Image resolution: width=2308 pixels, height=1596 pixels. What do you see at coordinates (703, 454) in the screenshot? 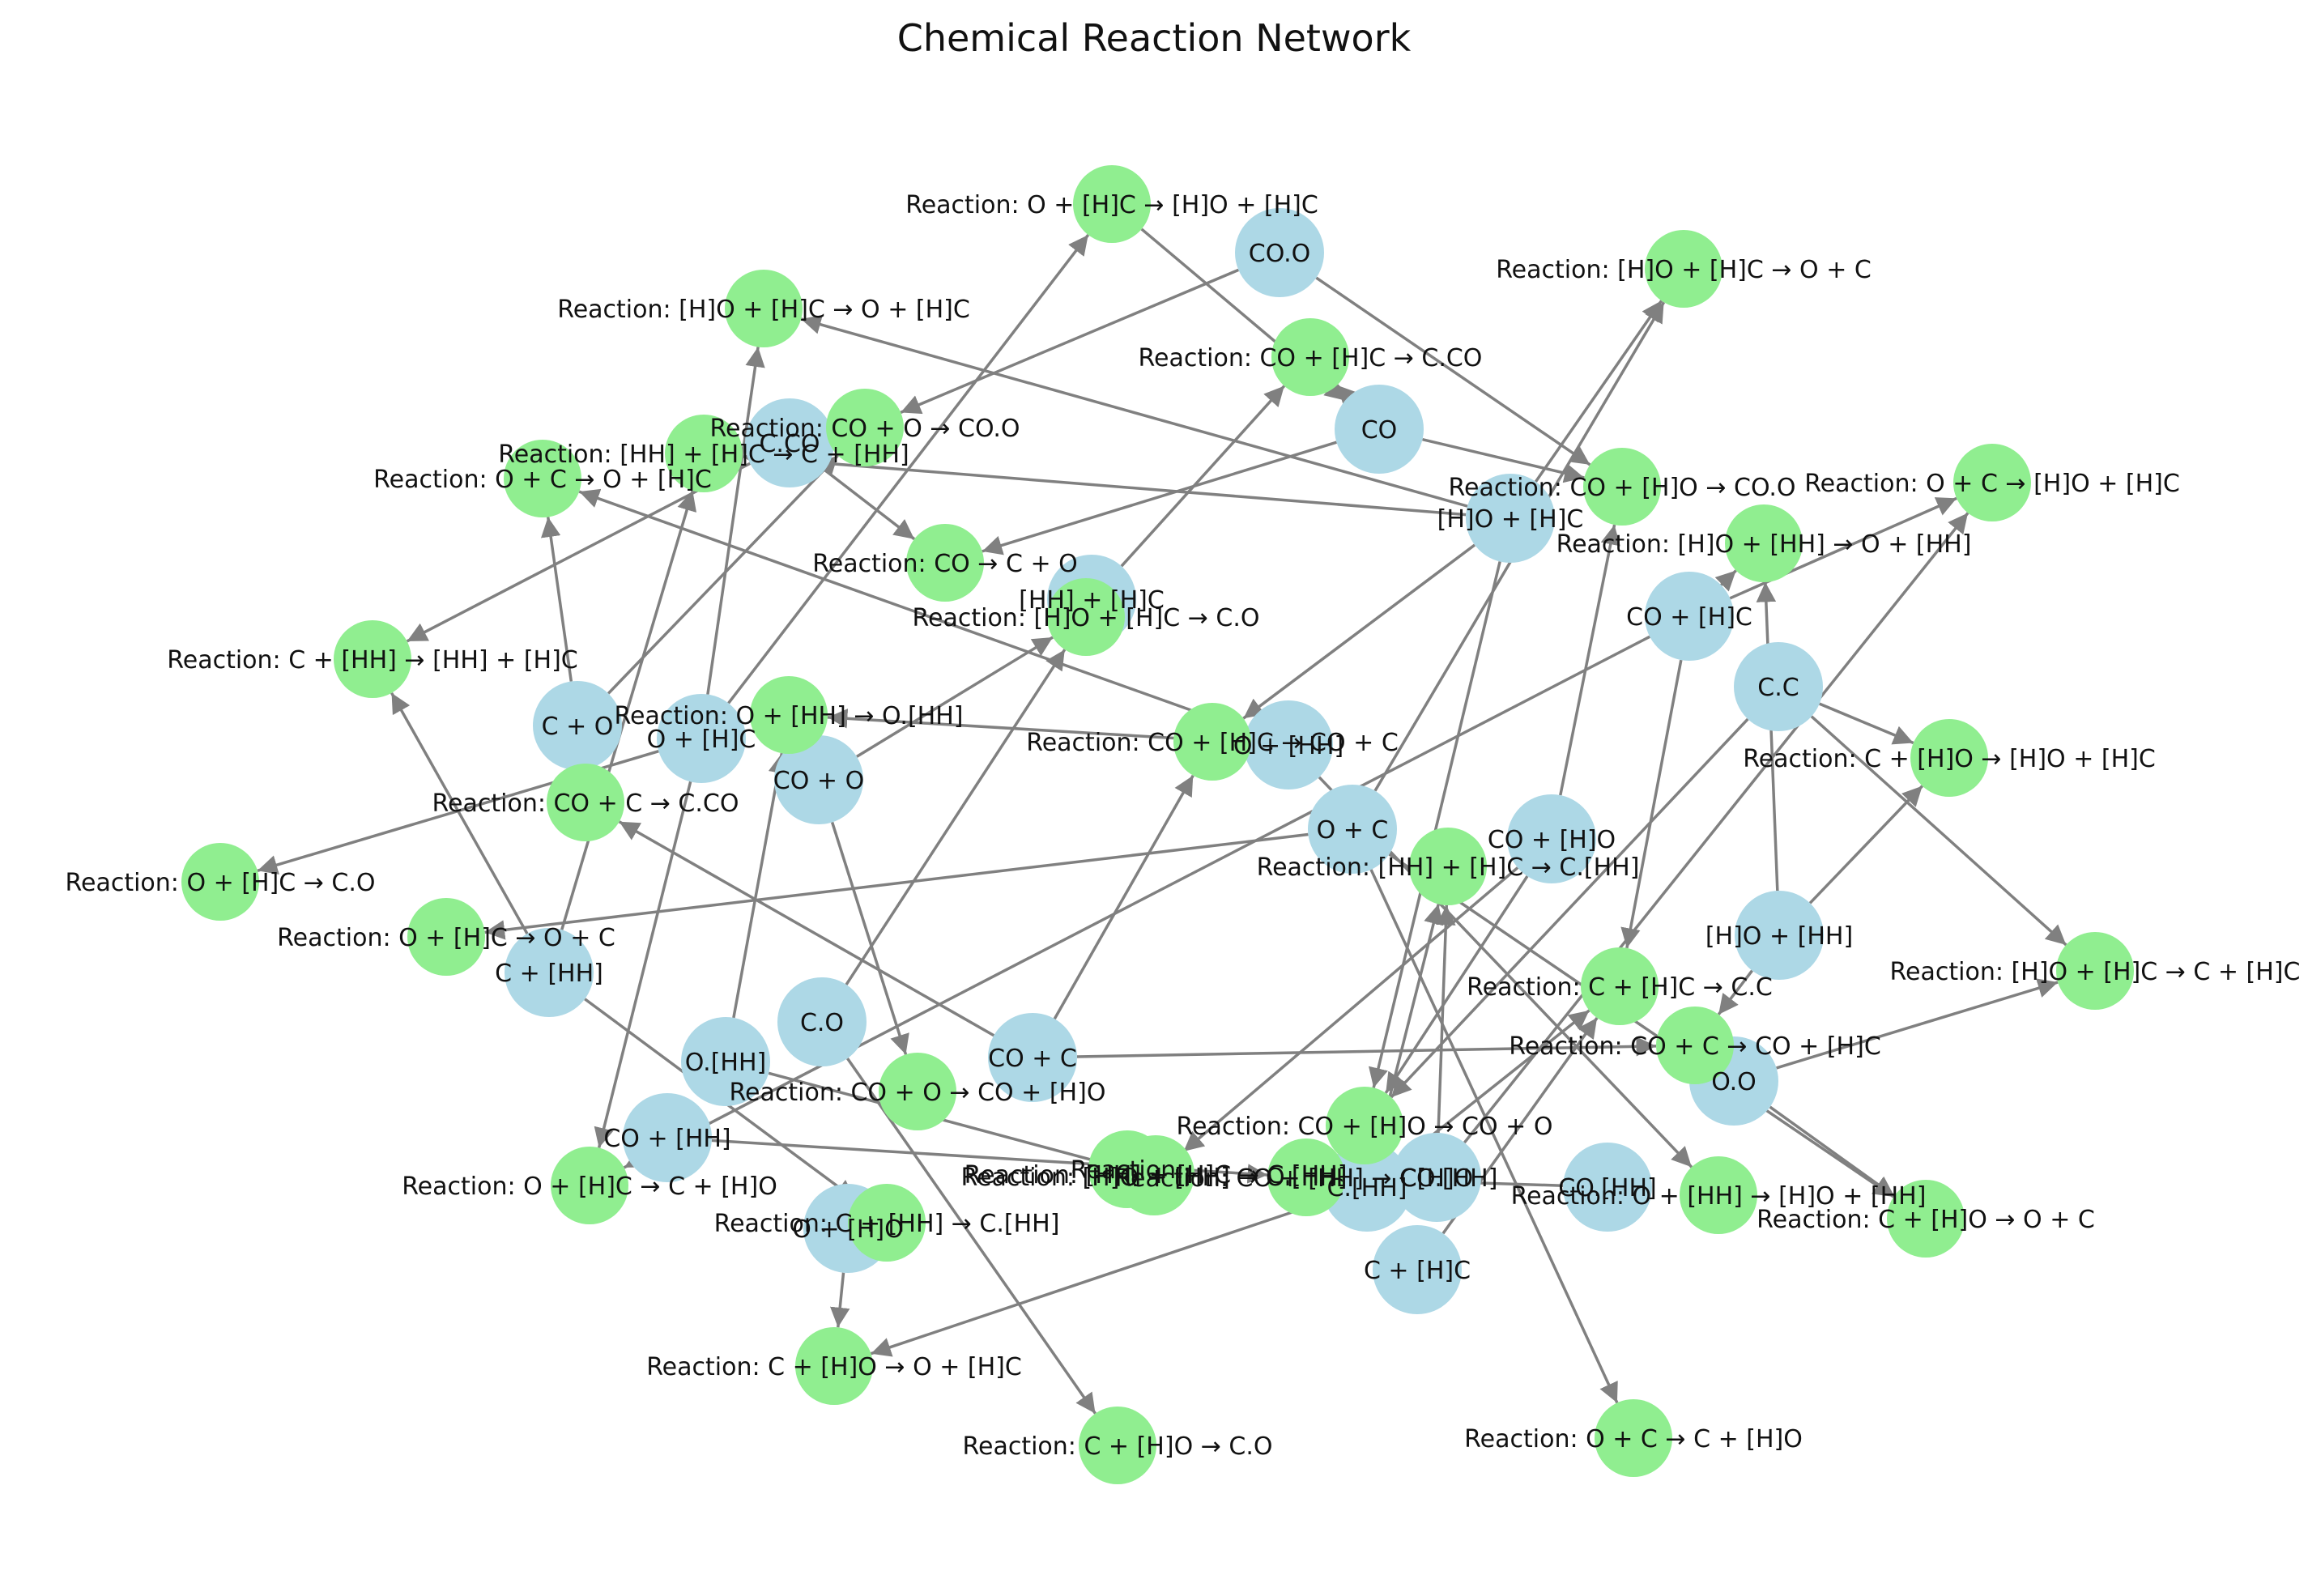
I see `reaction-node-label: Reaction: [HH] + [H]C → C + [HH]` at bounding box center [703, 454].